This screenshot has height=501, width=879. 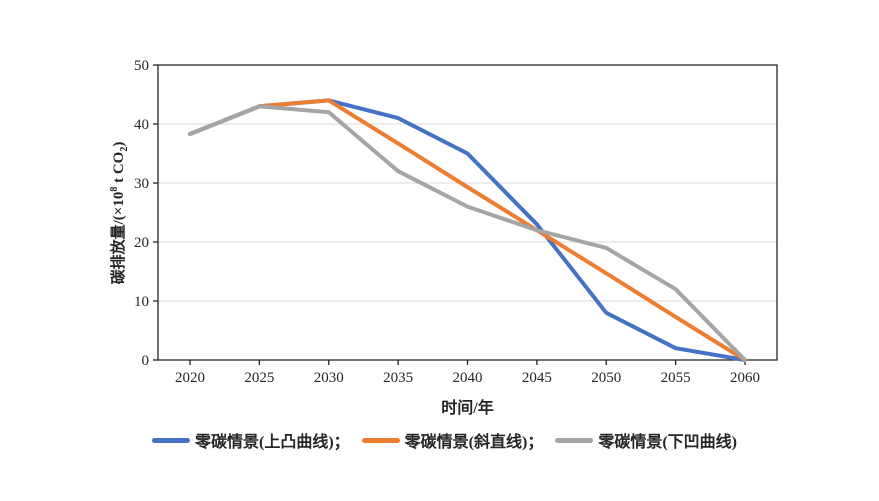 I want to click on x-tick-label: 2055, so click(x=676, y=378).